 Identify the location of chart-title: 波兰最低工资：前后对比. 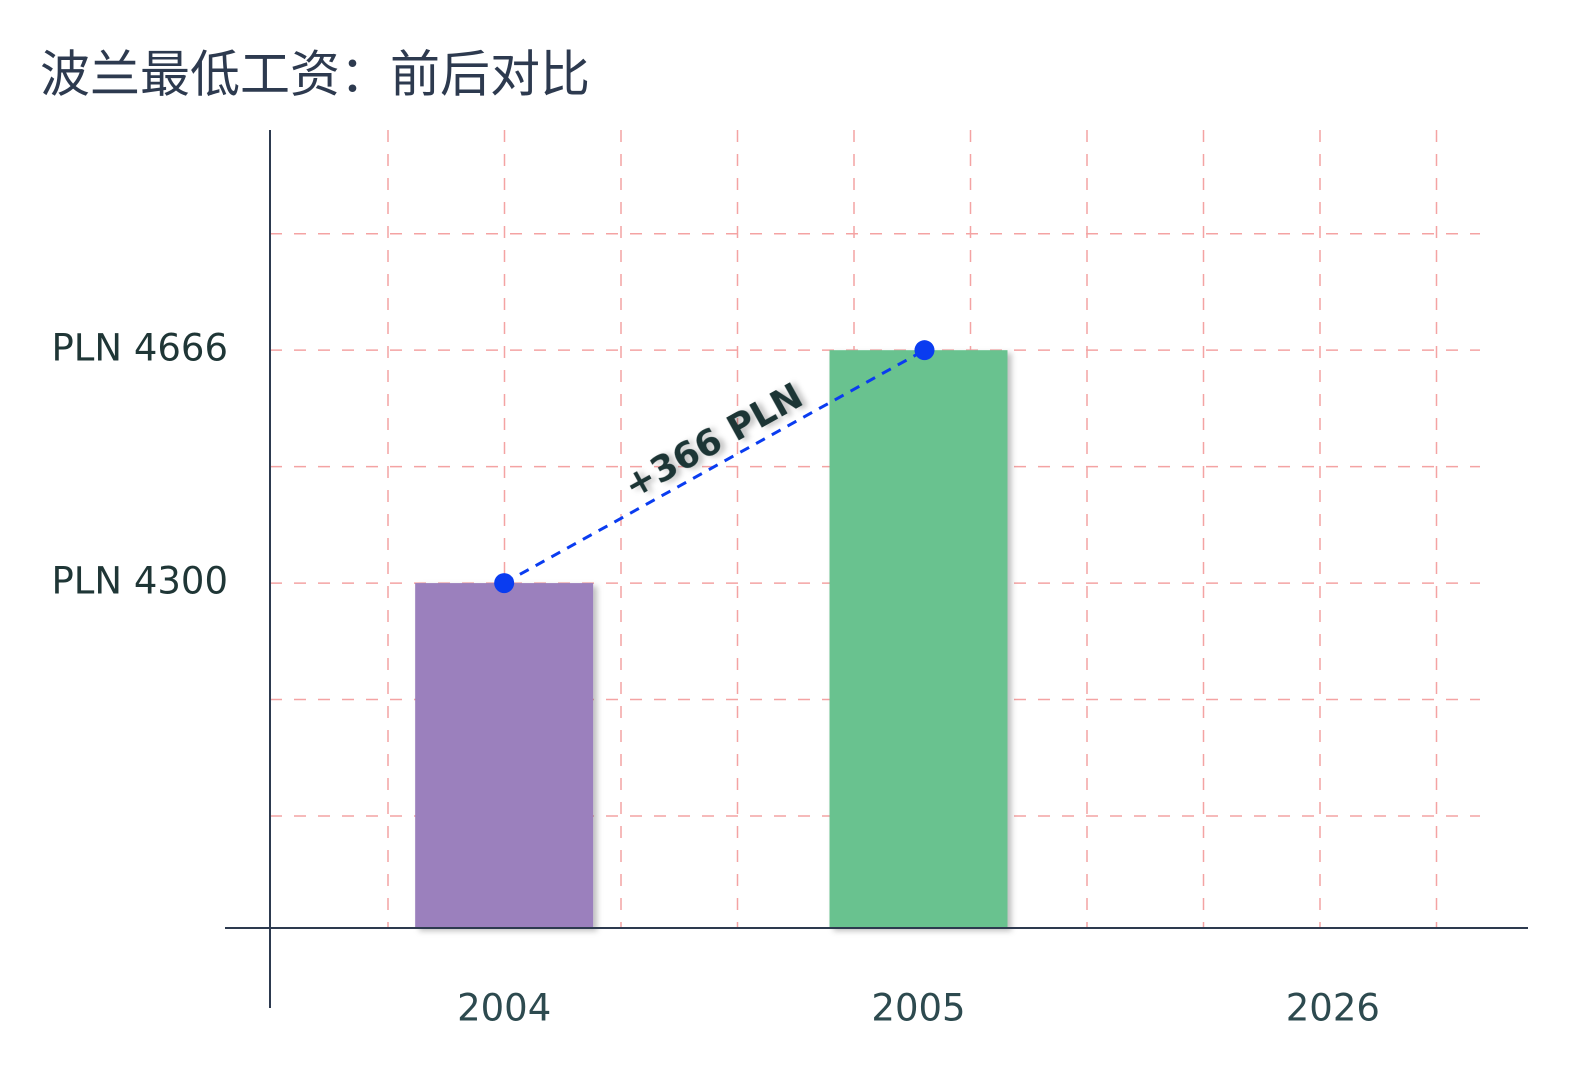
(315, 75).